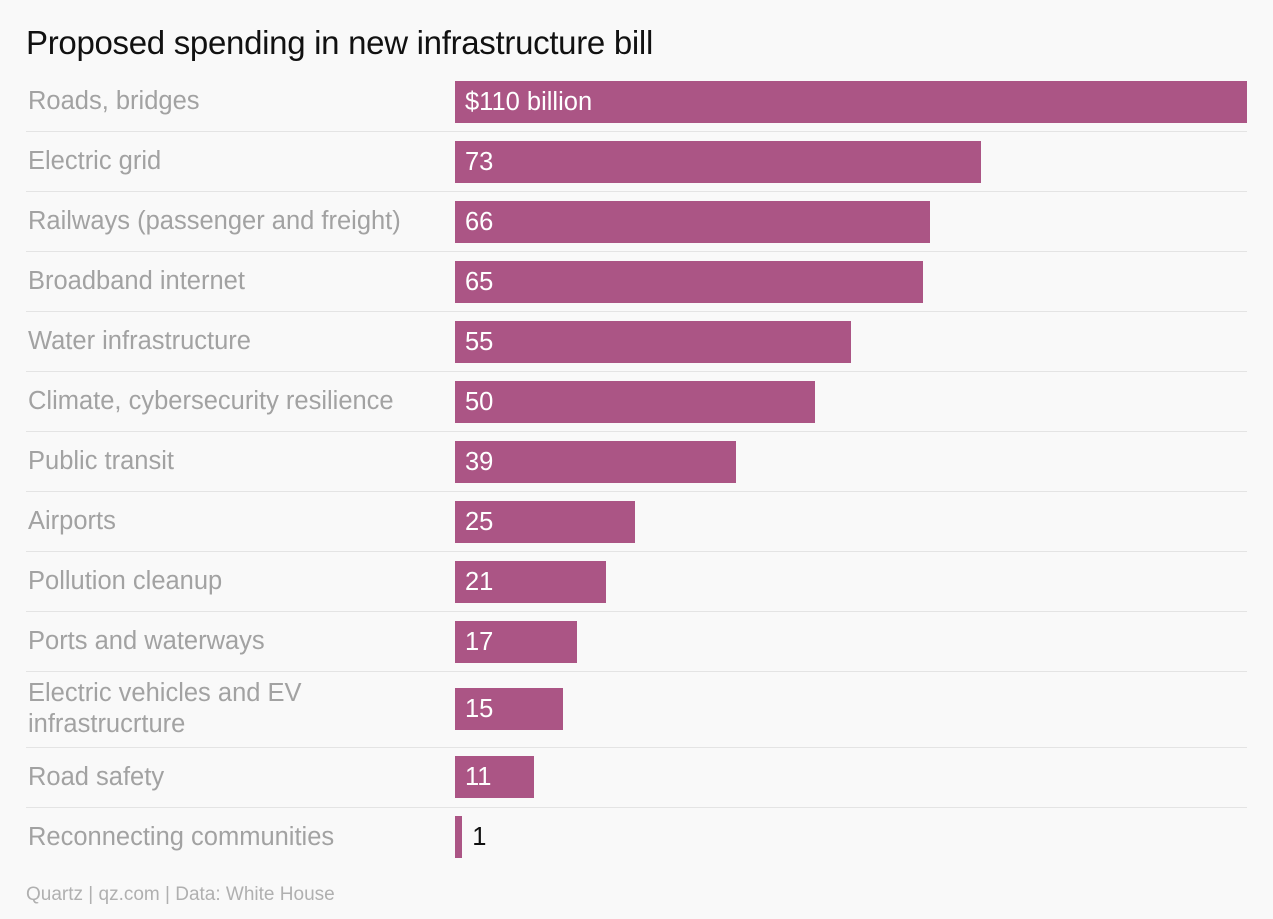 The width and height of the screenshot is (1273, 919). Describe the element at coordinates (851, 777) in the screenshot. I see `plot-area: 11` at that location.